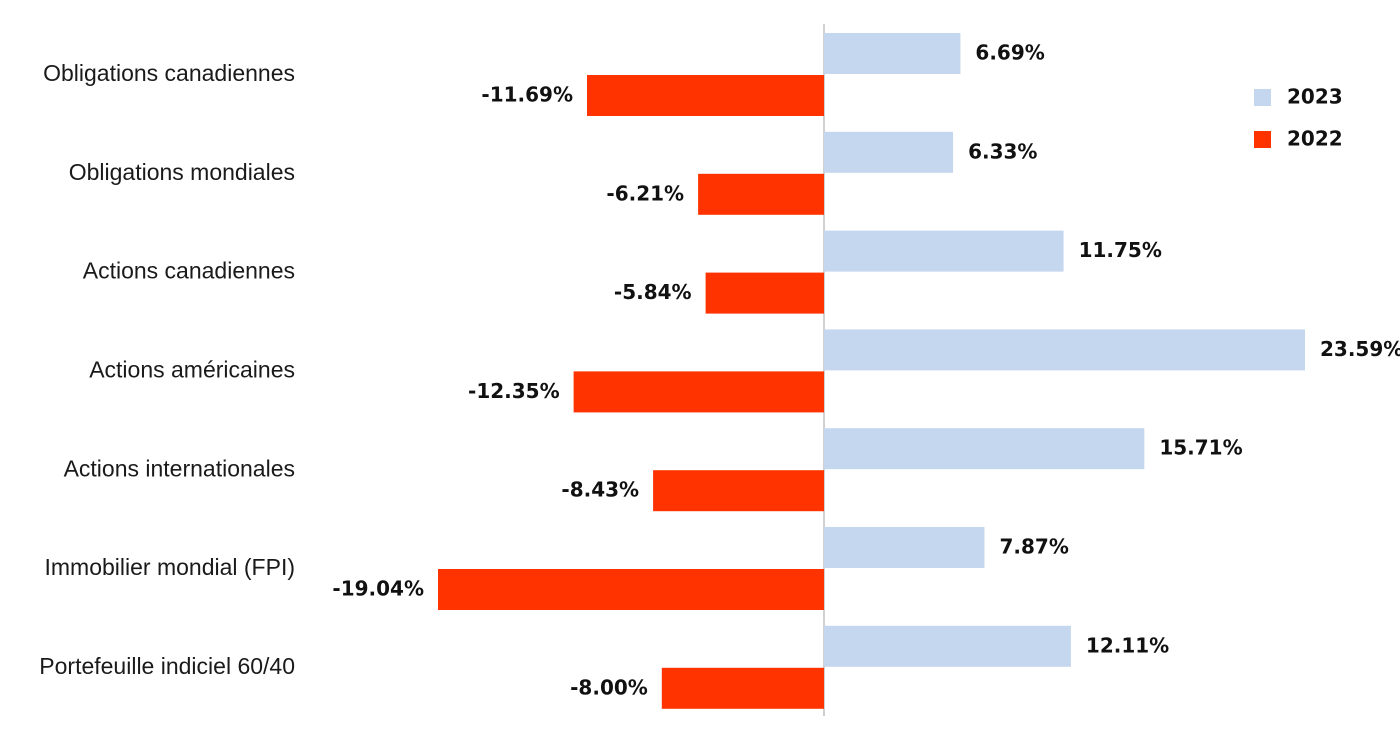  What do you see at coordinates (698, 392) in the screenshot?
I see `bar-2022-actions-americaines` at bounding box center [698, 392].